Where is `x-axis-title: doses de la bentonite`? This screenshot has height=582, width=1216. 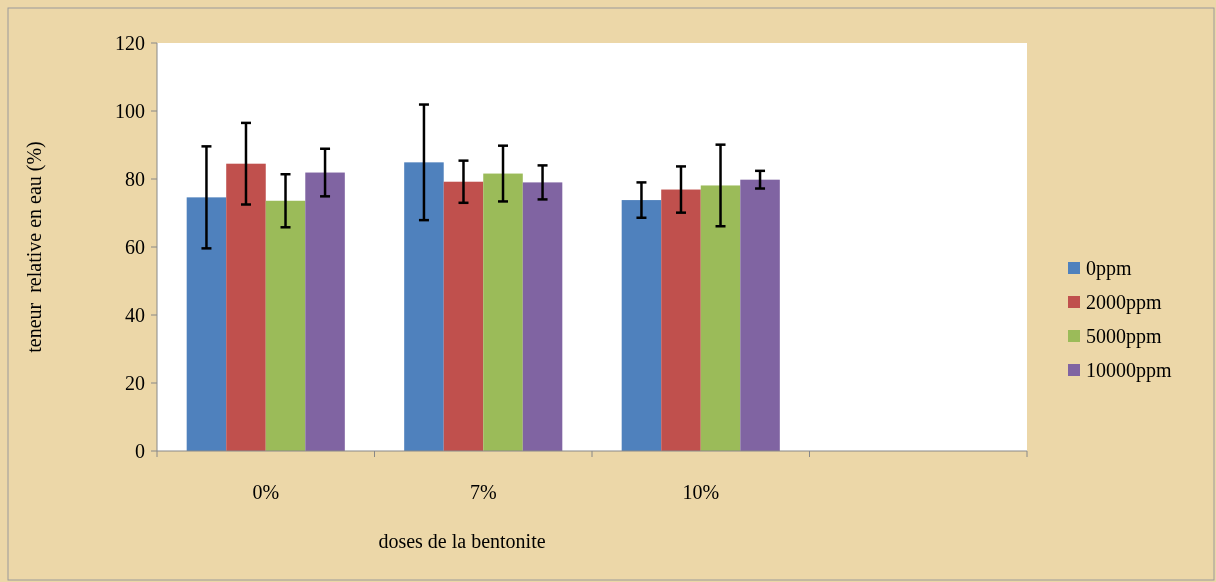 x-axis-title: doses de la bentonite is located at coordinates (462, 541).